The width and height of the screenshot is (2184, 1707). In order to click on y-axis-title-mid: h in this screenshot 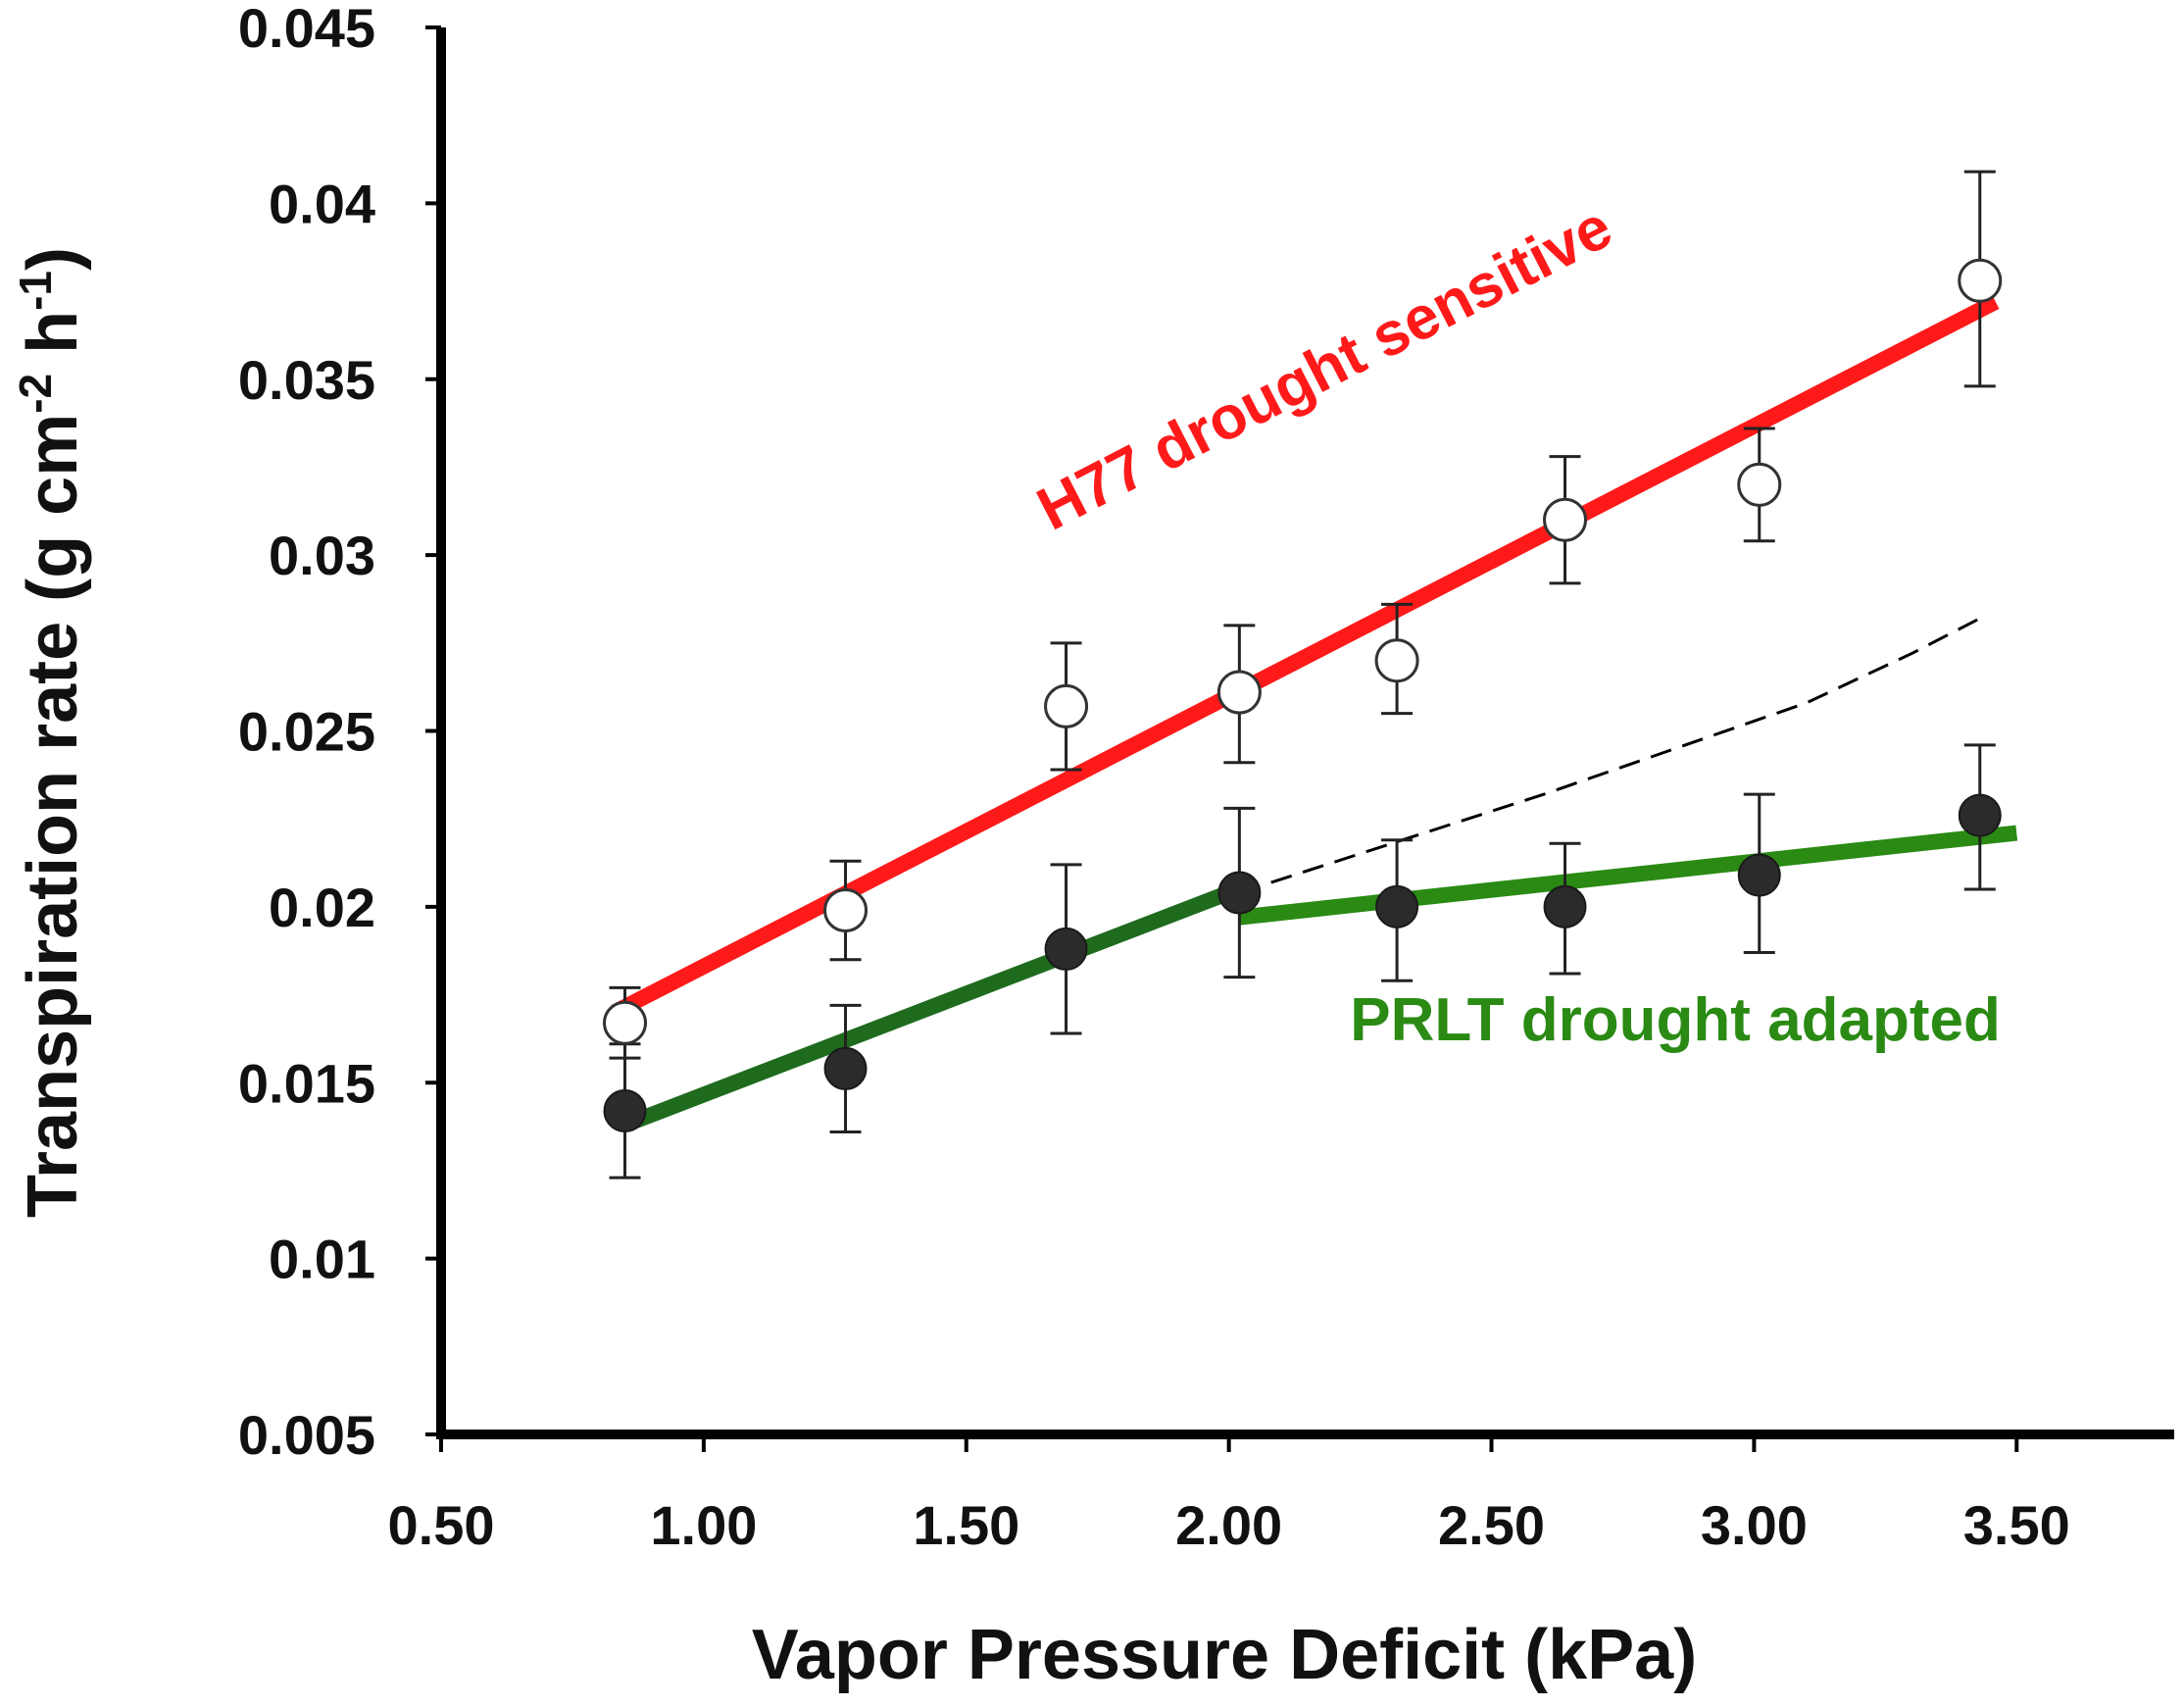, I will do `click(53, 342)`.